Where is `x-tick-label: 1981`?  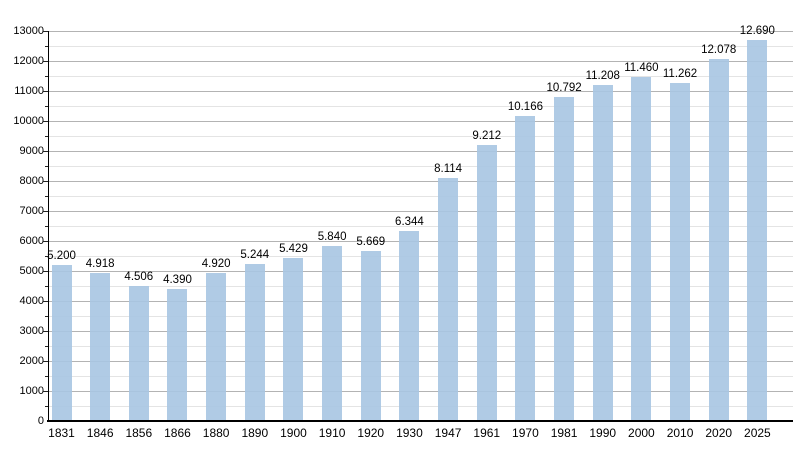 x-tick-label: 1981 is located at coordinates (564, 433).